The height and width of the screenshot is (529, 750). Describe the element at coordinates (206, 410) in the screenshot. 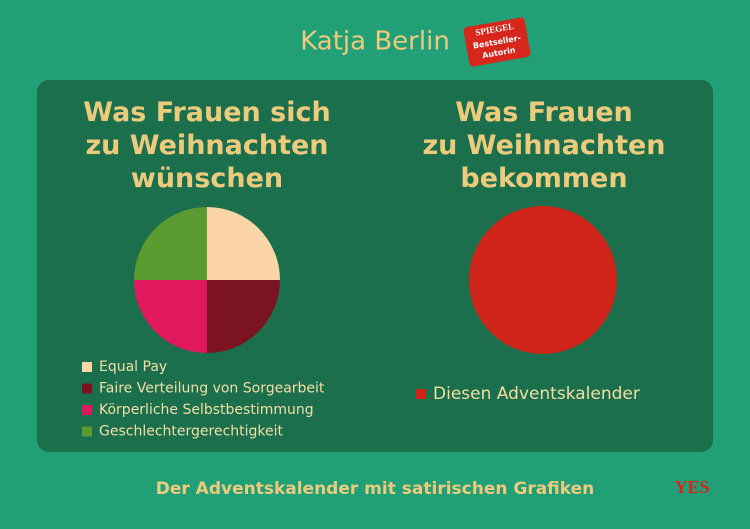

I see `legend-label: Körperliche Selbstbestimmung` at that location.